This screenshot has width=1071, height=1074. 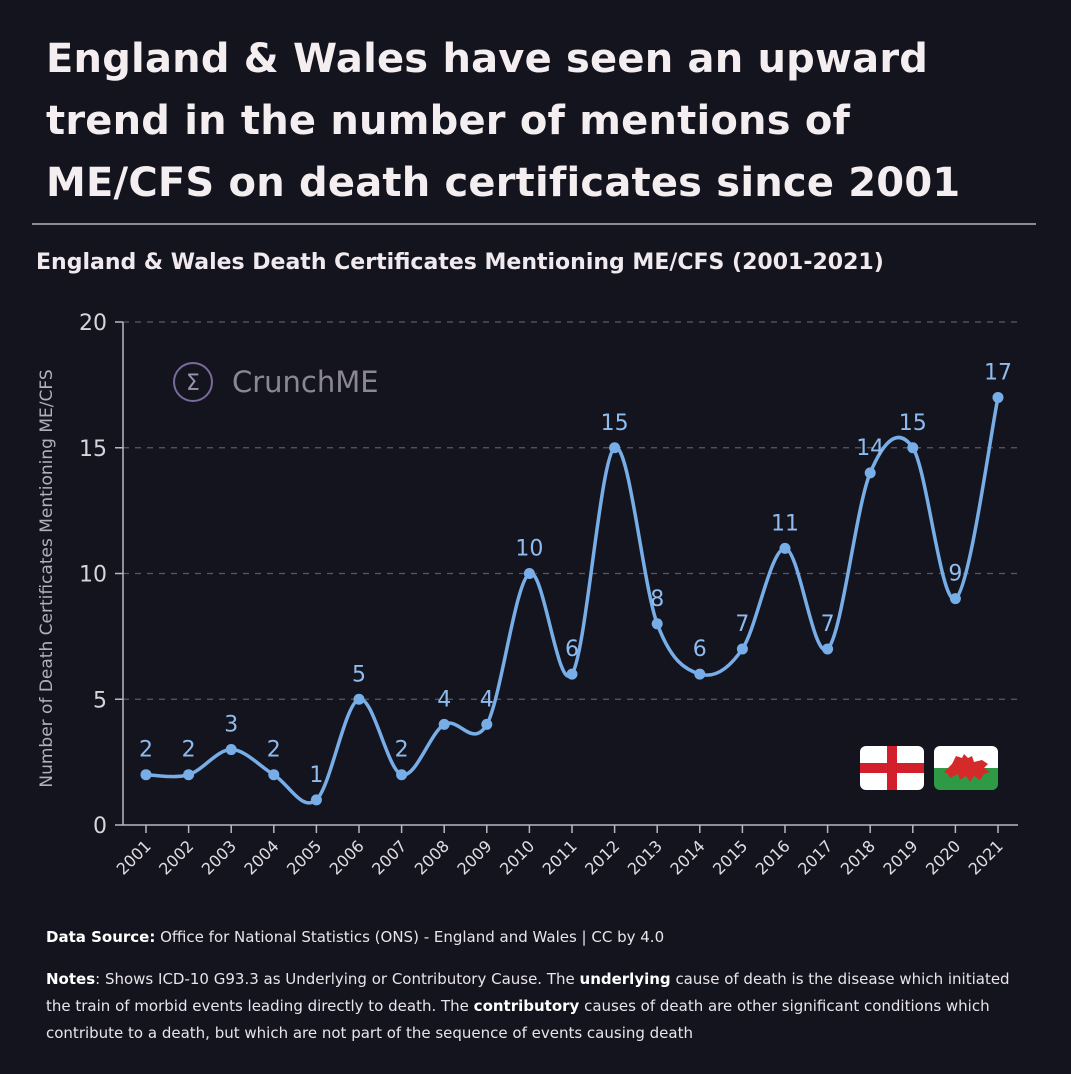 I want to click on wales-flag-icon, so click(x=966, y=768).